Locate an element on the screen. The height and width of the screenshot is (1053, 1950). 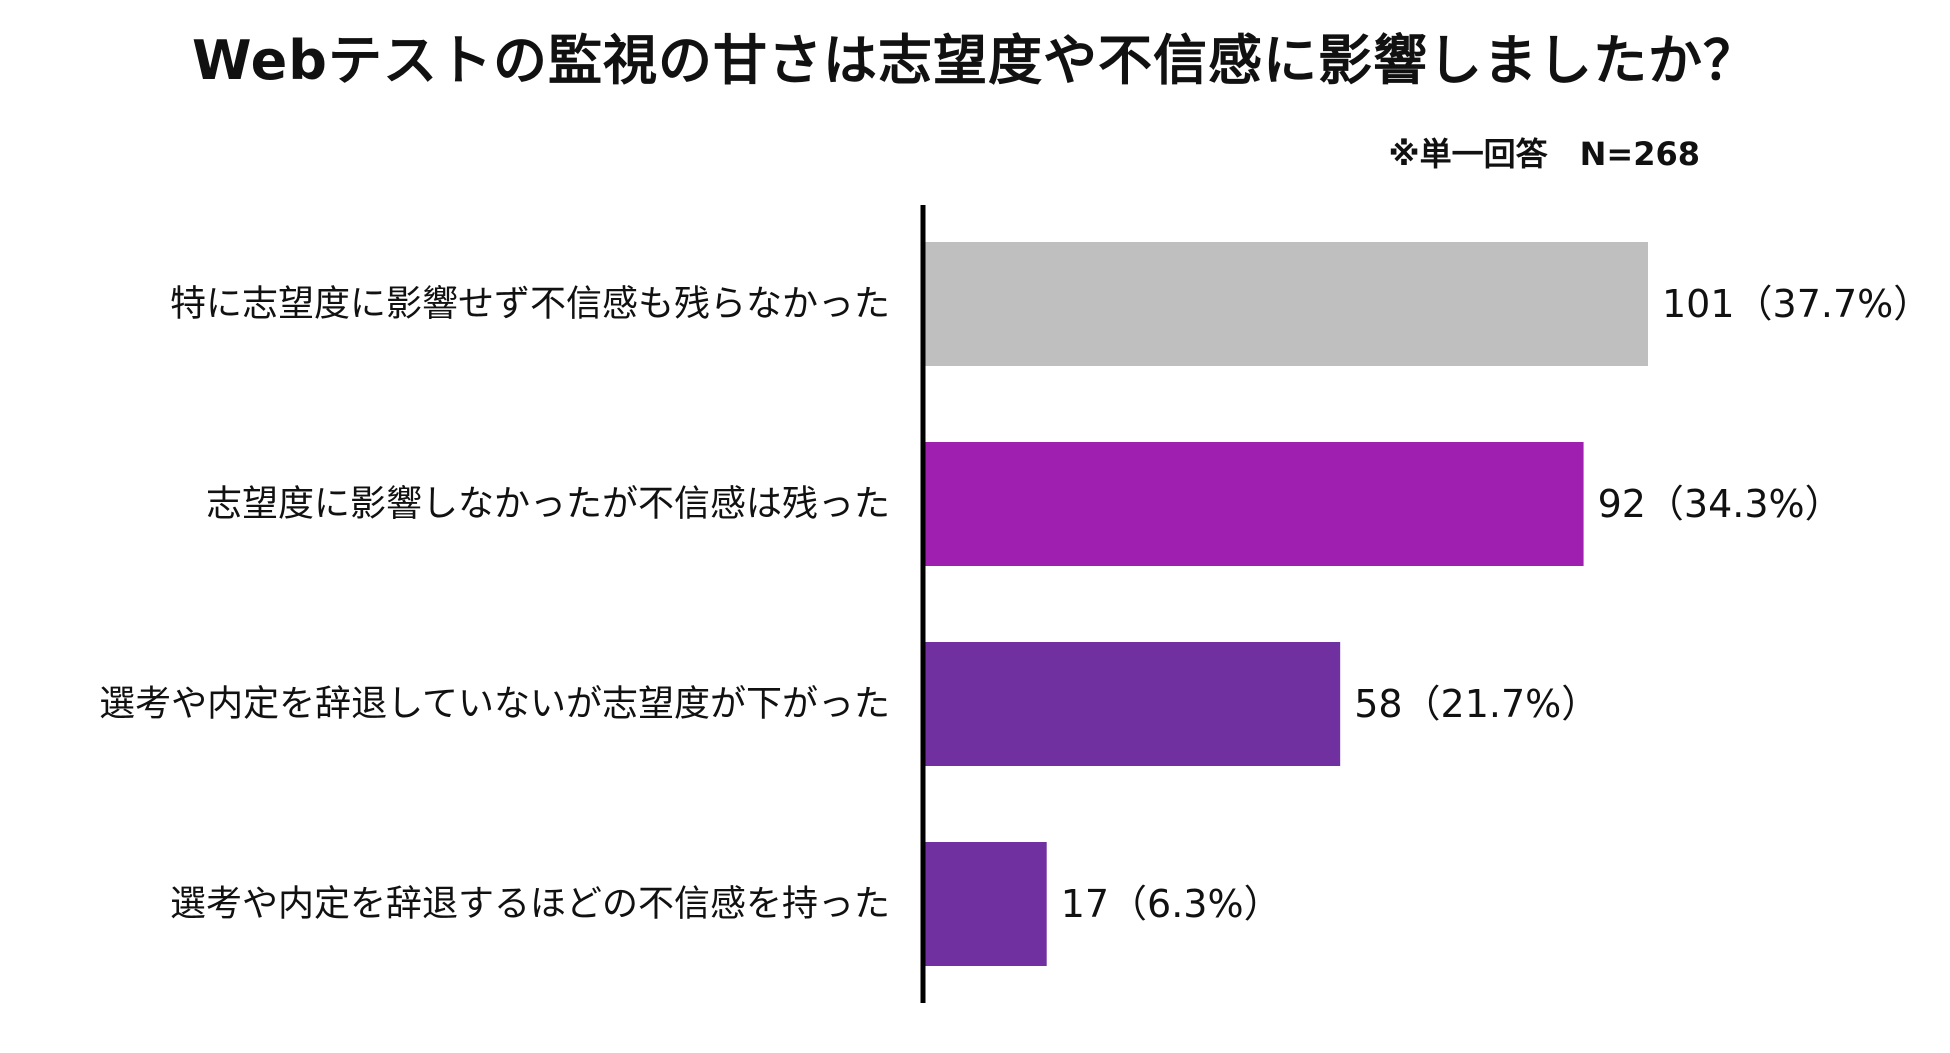
value-label-3: 58（21.7%） is located at coordinates (1476, 704).